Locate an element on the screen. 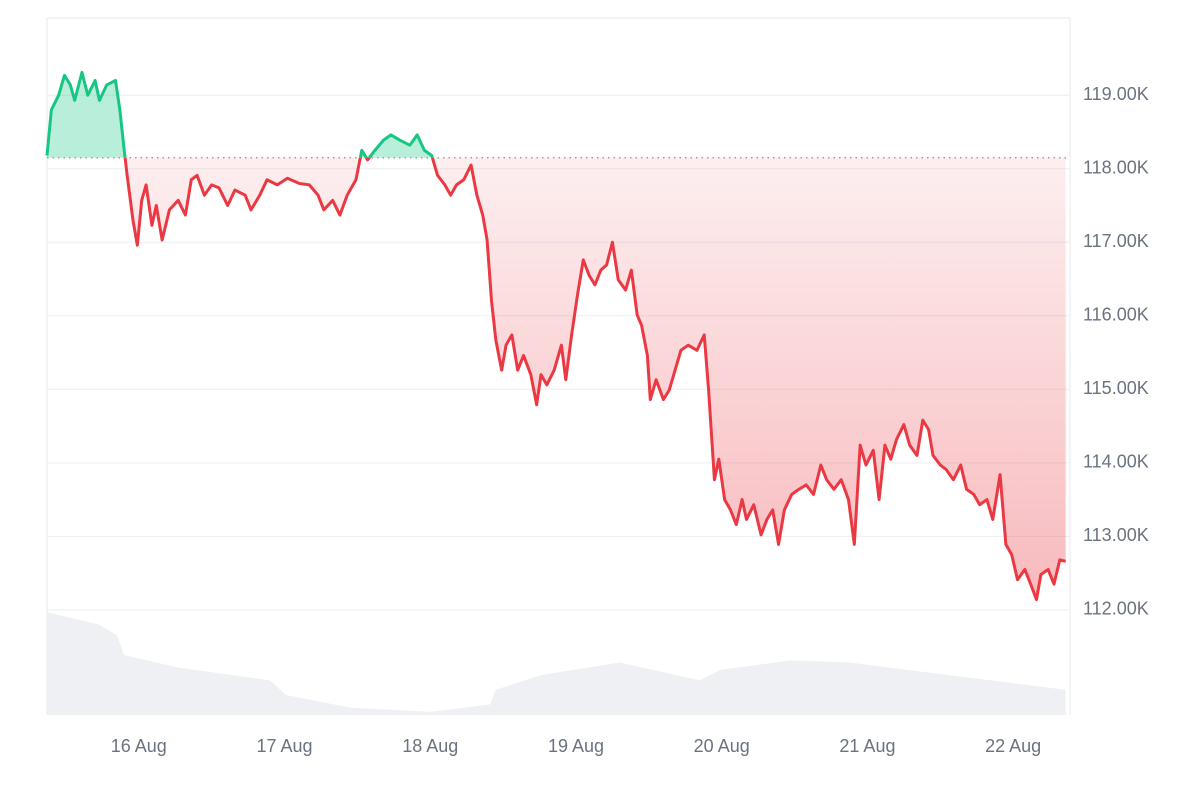  x-tick-label: 16 Aug is located at coordinates (139, 746).